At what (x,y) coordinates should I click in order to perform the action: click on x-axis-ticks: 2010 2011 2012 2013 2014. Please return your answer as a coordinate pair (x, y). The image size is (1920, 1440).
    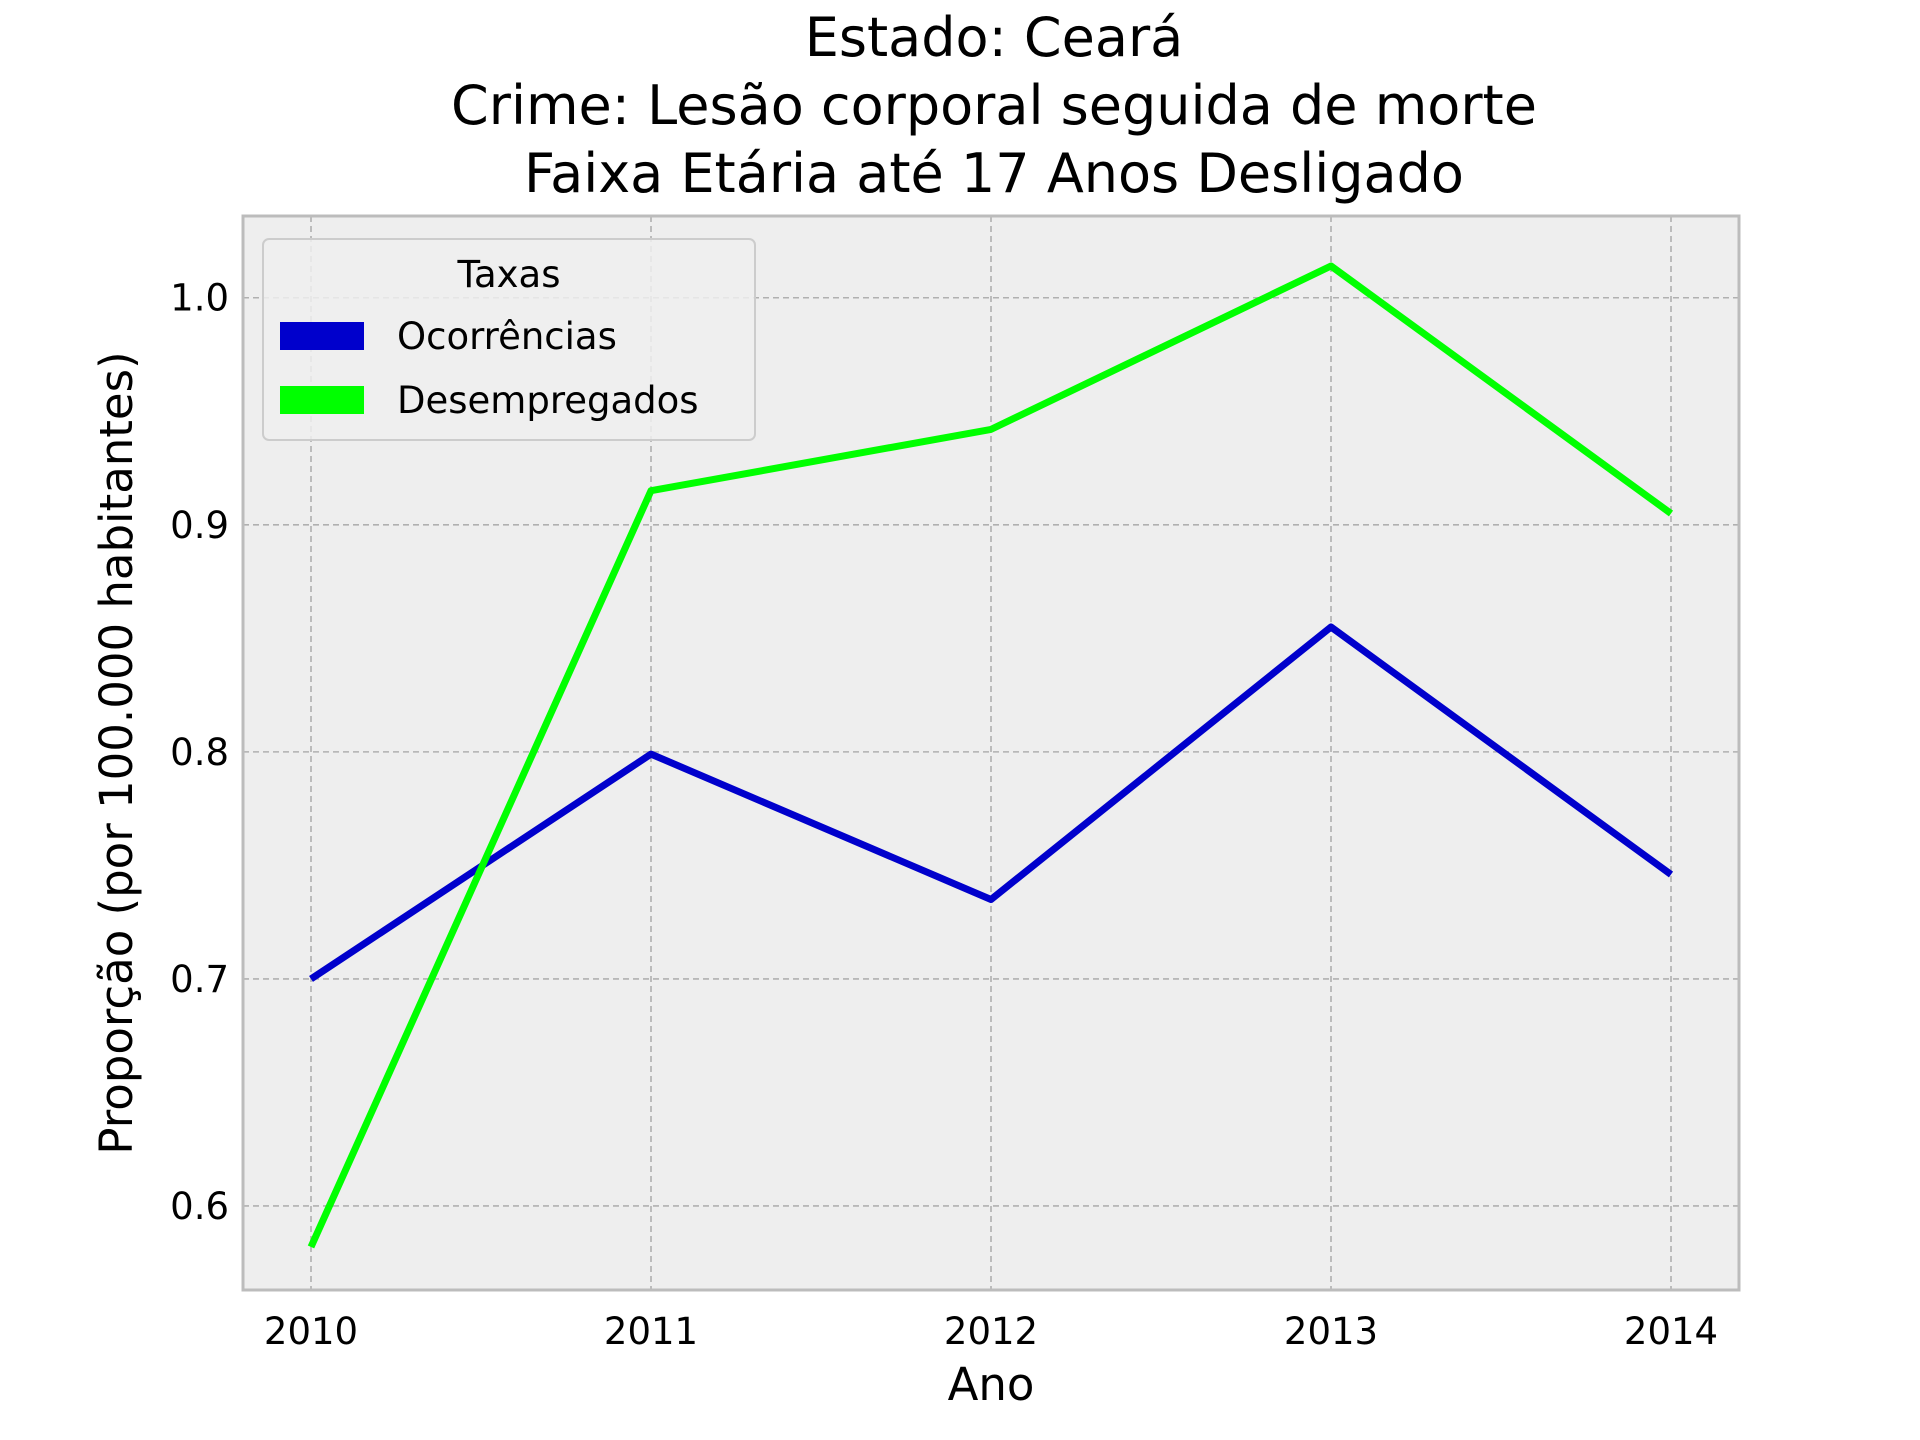
    Looking at the image, I should click on (991, 1331).